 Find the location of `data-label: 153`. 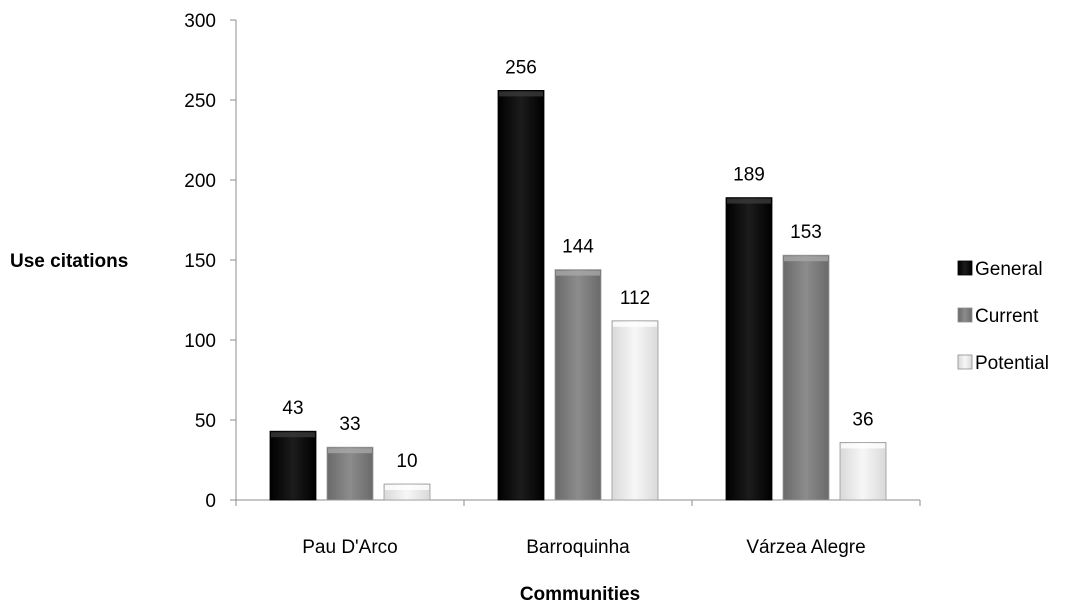

data-label: 153 is located at coordinates (806, 232).